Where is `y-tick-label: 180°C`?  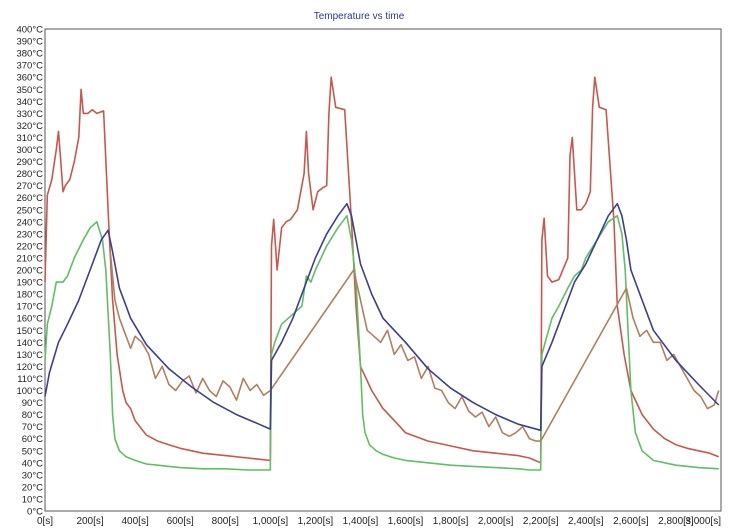
y-tick-label: 180°C is located at coordinates (29, 295).